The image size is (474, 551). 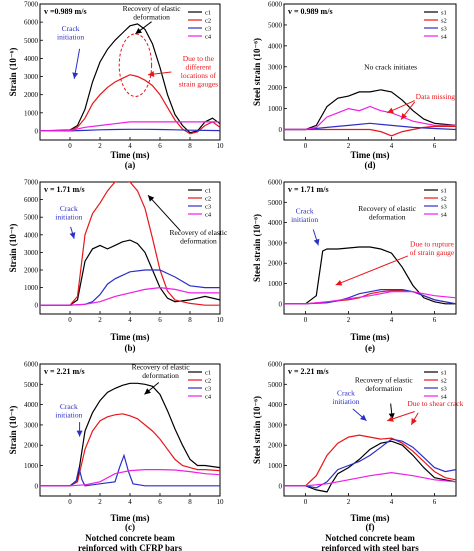 What do you see at coordinates (435, 403) in the screenshot?
I see `annotation-3: Due to shear crack` at bounding box center [435, 403].